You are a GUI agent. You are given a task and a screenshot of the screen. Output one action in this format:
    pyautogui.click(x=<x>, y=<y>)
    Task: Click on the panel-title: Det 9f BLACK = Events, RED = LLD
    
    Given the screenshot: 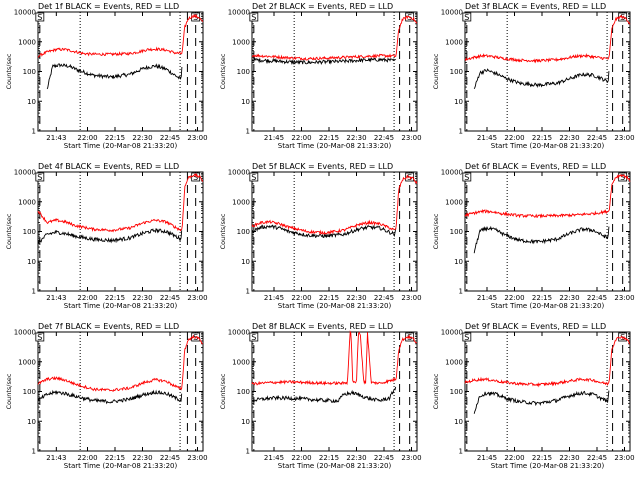 What is the action you would take?
    pyautogui.click(x=535, y=326)
    